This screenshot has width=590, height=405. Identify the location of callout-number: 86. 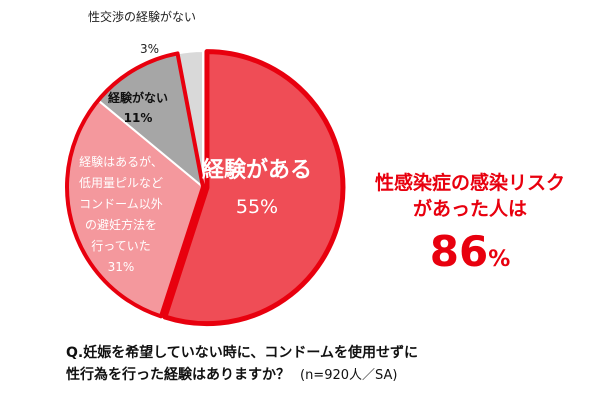
(459, 251).